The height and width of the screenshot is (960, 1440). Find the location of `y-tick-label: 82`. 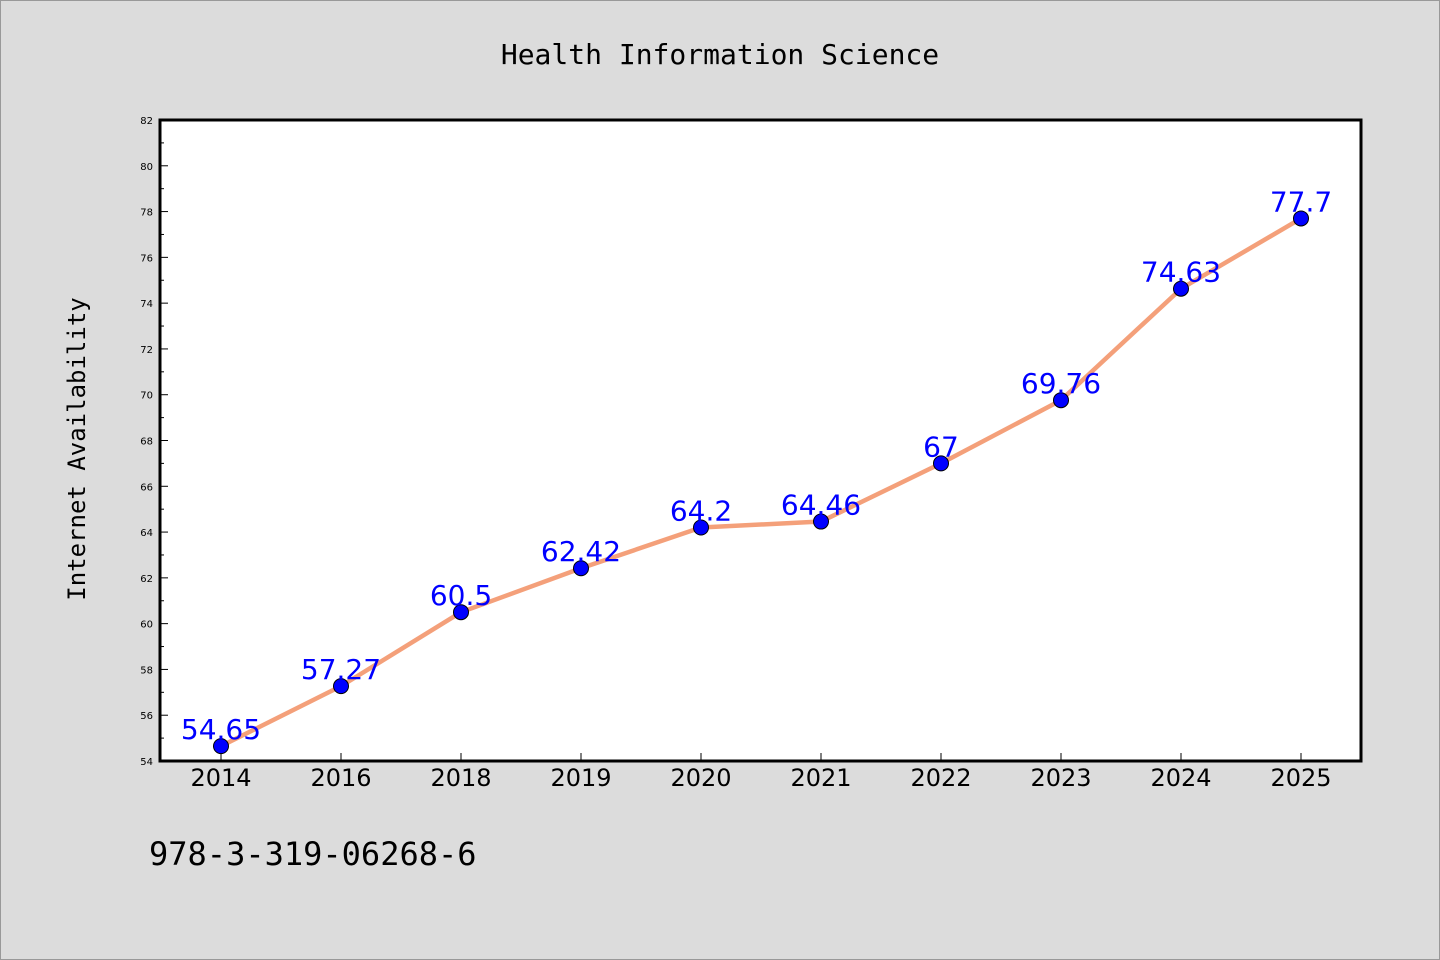

y-tick-label: 82 is located at coordinates (146, 121).